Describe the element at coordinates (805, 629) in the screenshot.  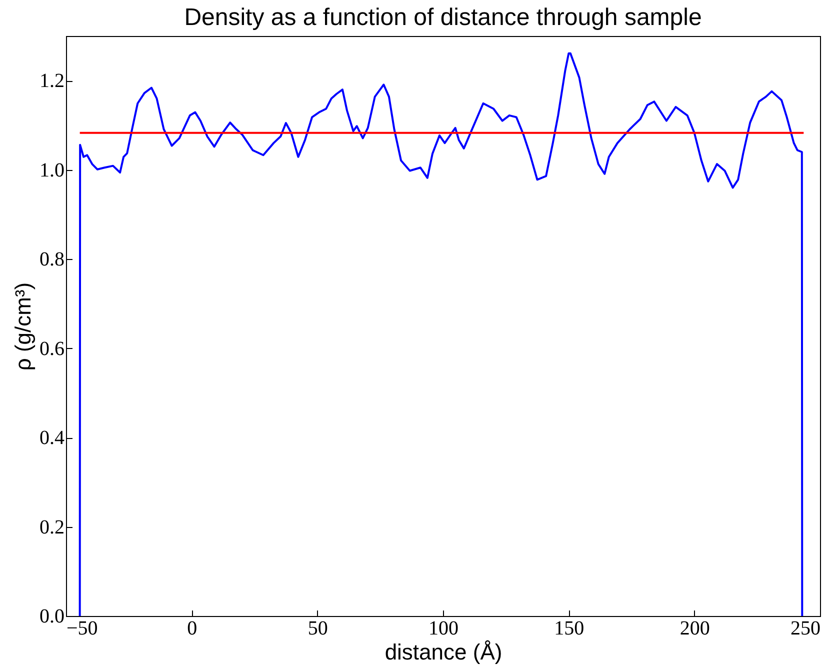
I see `x-tick-label: 250` at that location.